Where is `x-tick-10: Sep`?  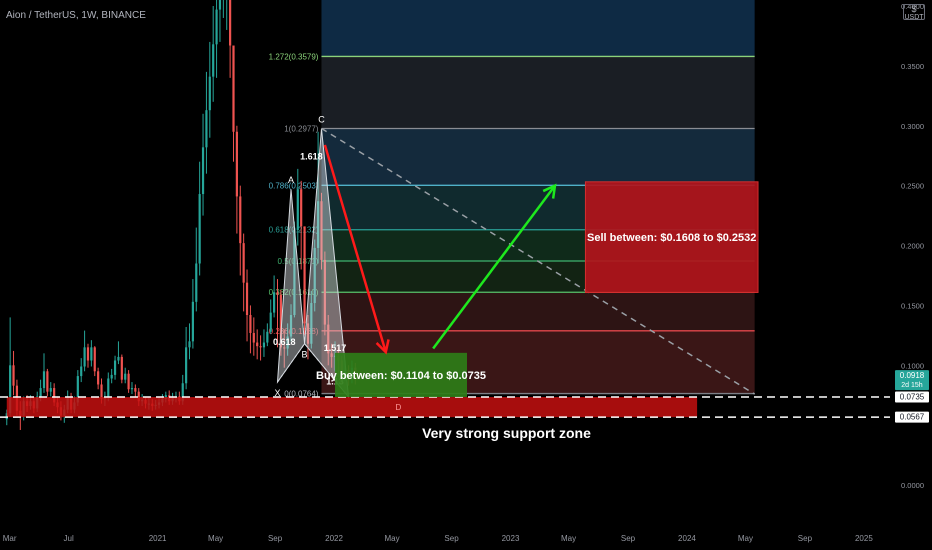 x-tick-10: Sep is located at coordinates (628, 538).